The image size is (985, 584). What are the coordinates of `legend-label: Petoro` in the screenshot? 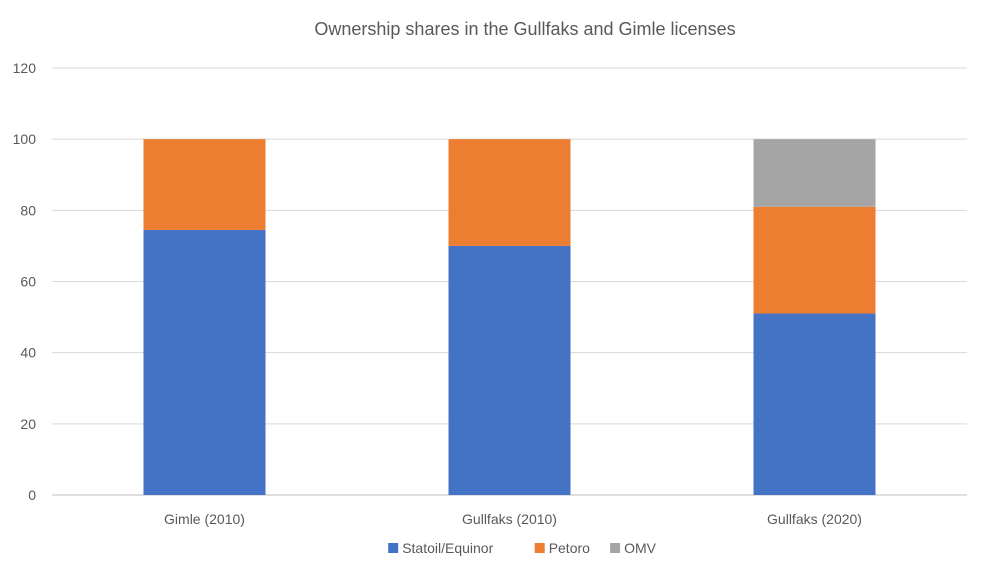 It's located at (569, 548).